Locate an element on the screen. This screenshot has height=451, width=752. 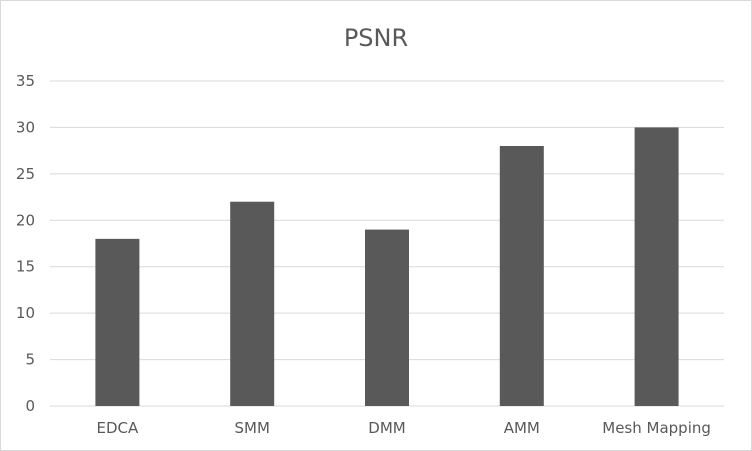
bar-mesh-mapping is located at coordinates (656, 266).